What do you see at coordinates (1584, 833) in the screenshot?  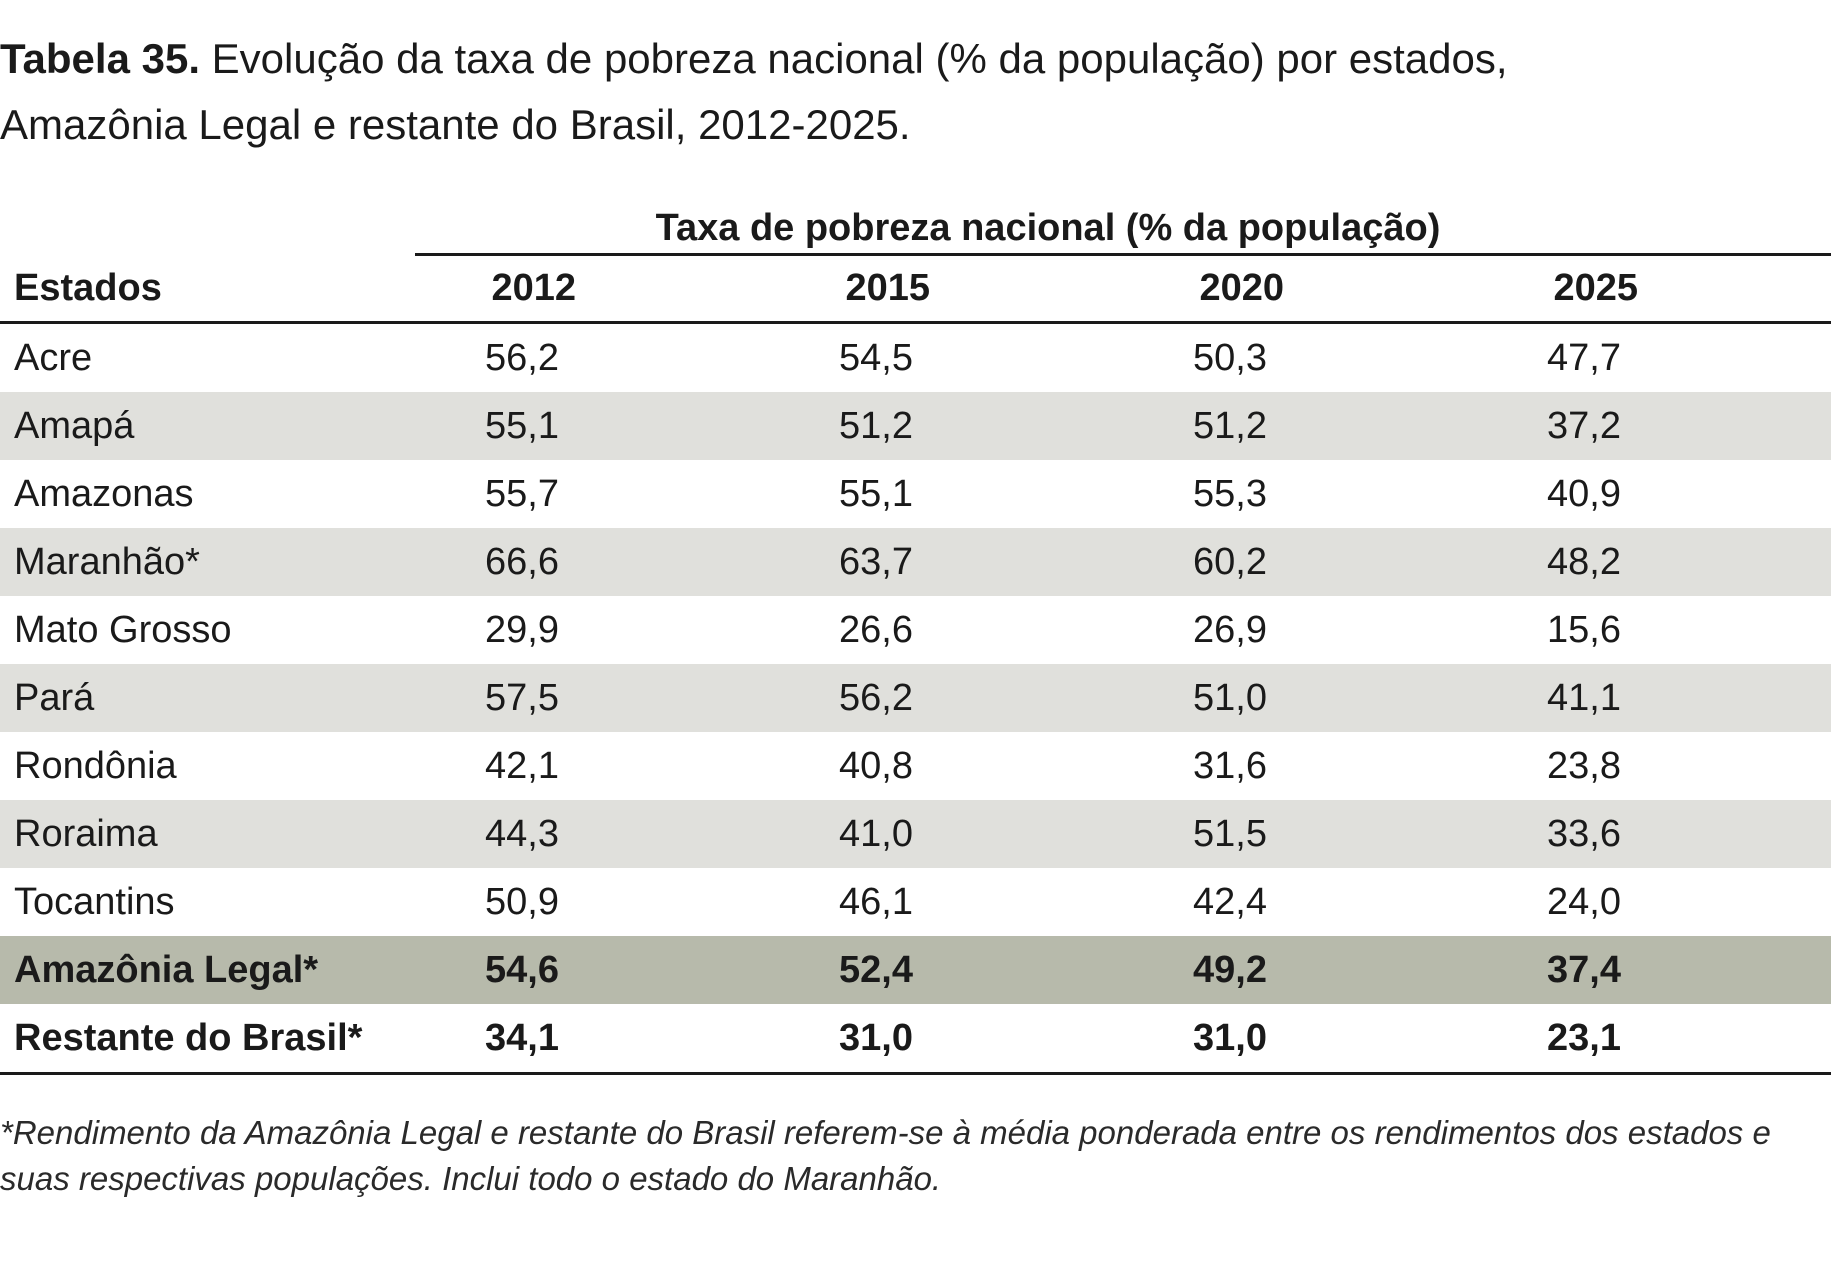 I see `value-2025: 33,6` at bounding box center [1584, 833].